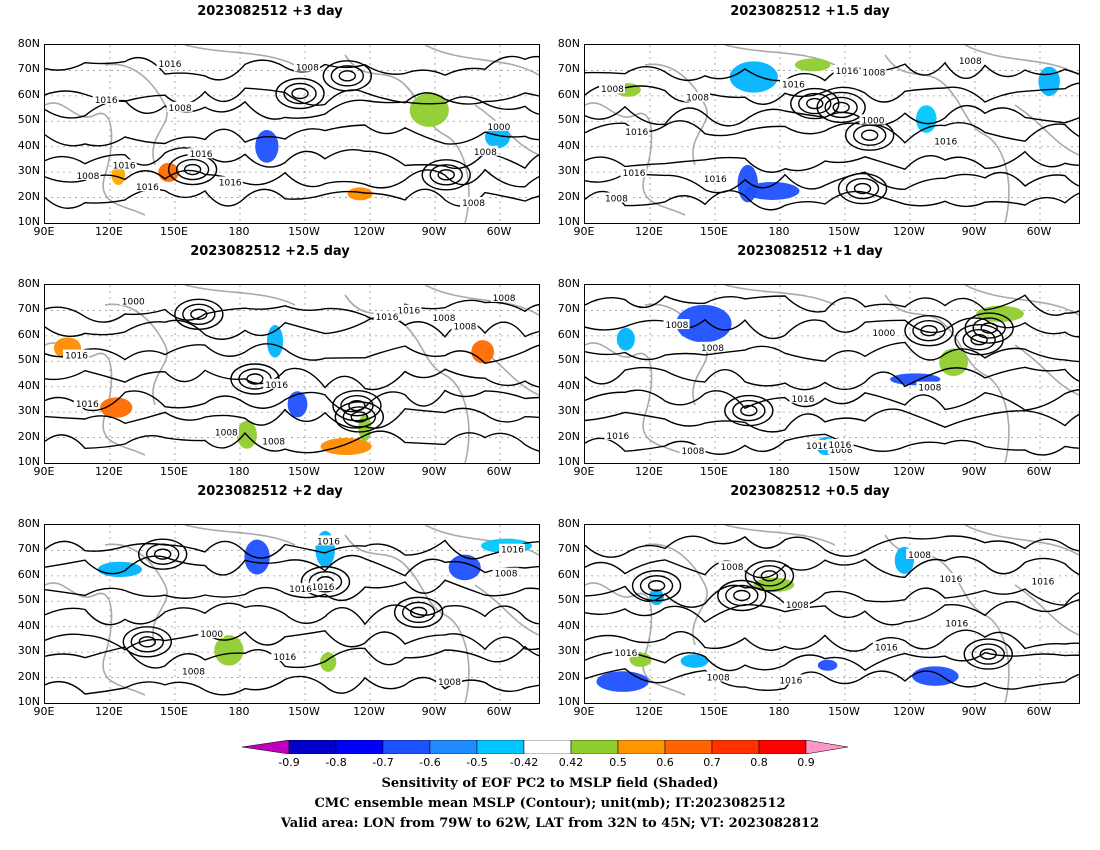 Image resolution: width=1100 pixels, height=850 pixels. I want to click on lon-tick-label: 150W, so click(844, 231).